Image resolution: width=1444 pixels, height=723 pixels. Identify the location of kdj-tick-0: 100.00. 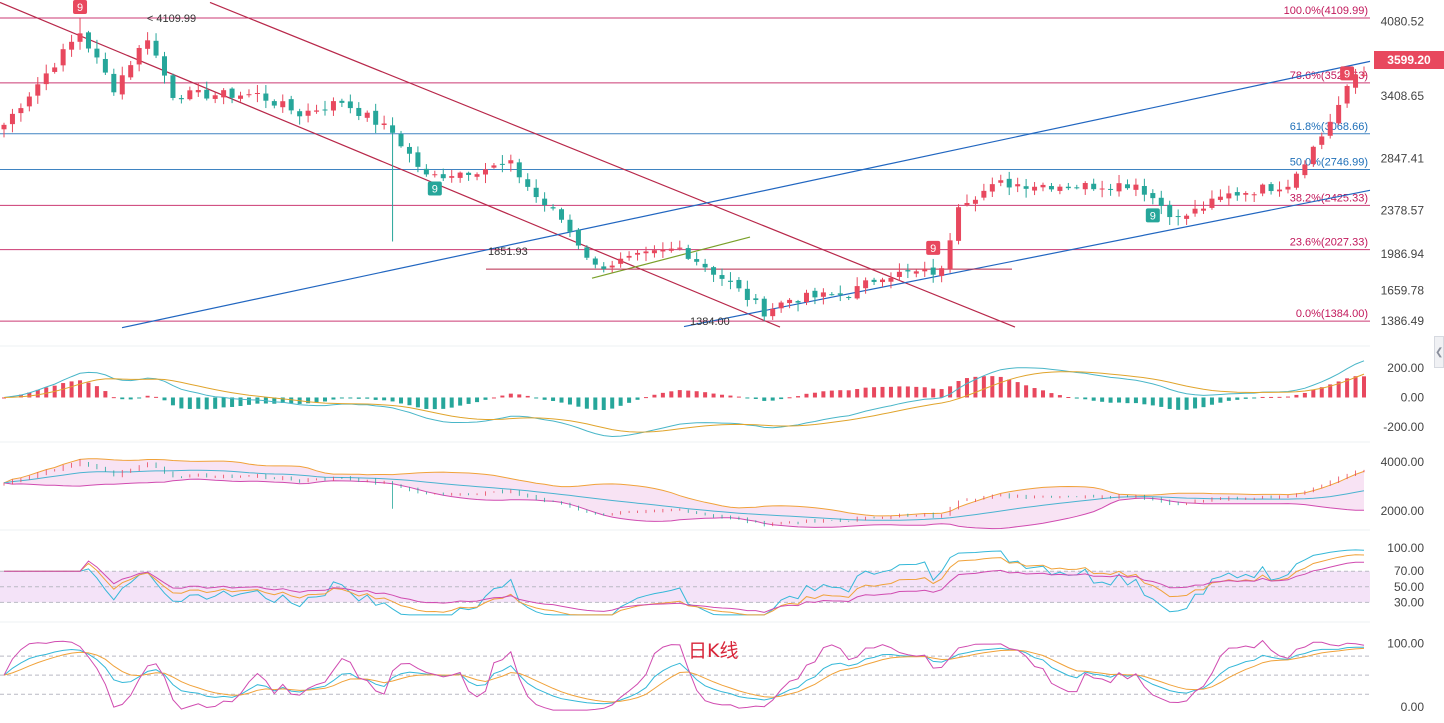
(1405, 643).